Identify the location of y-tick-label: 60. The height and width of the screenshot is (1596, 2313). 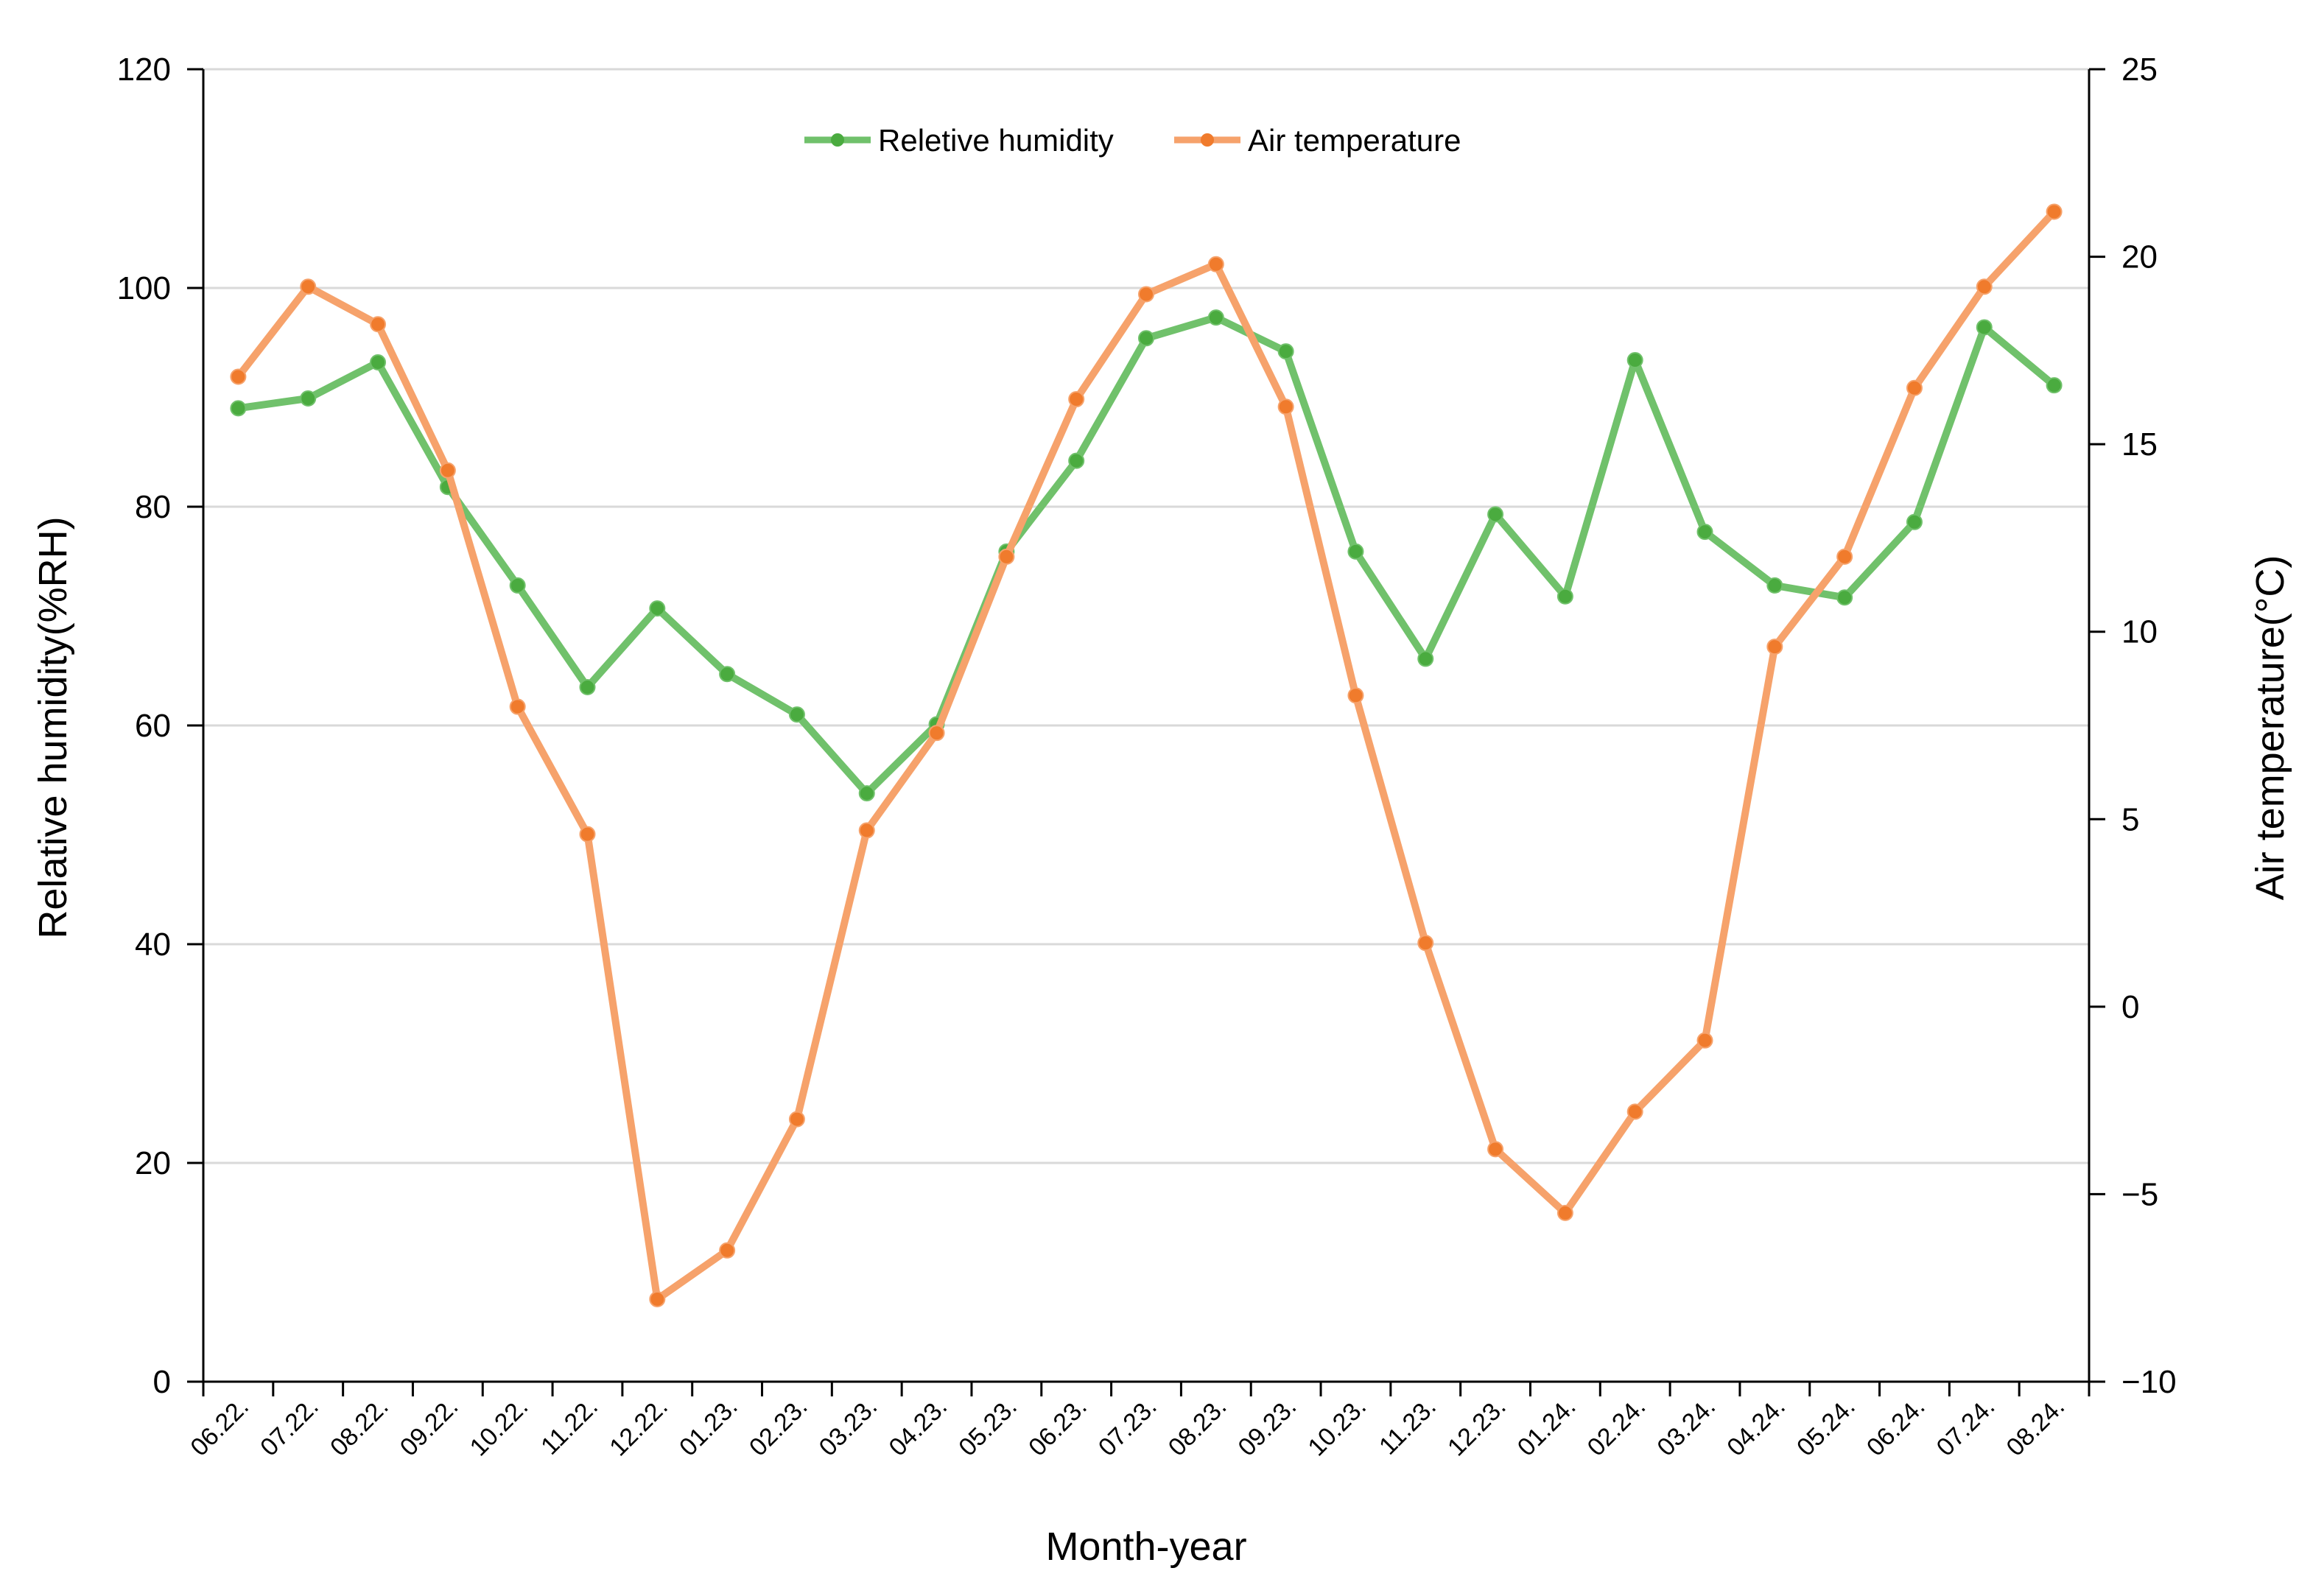
(153, 726).